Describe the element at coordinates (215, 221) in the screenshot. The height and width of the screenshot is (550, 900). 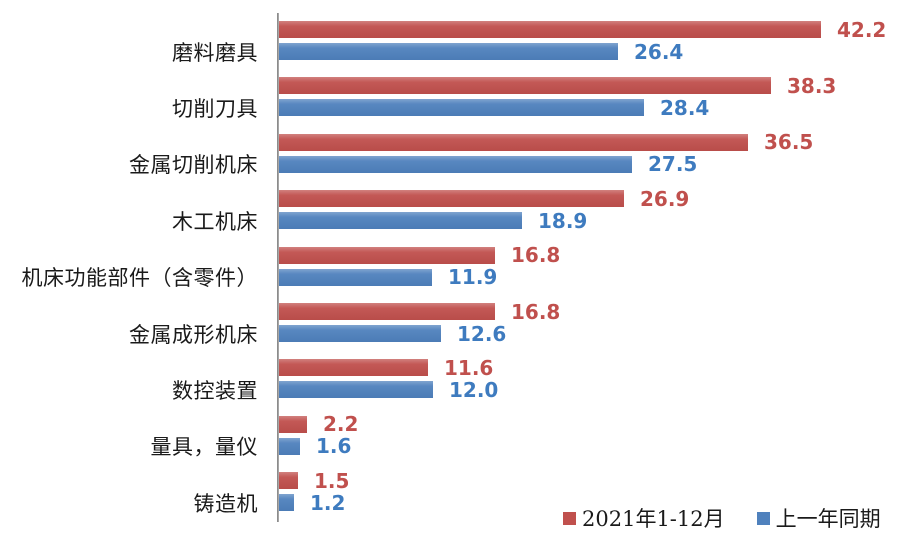
I see `category-label: 木工机床` at that location.